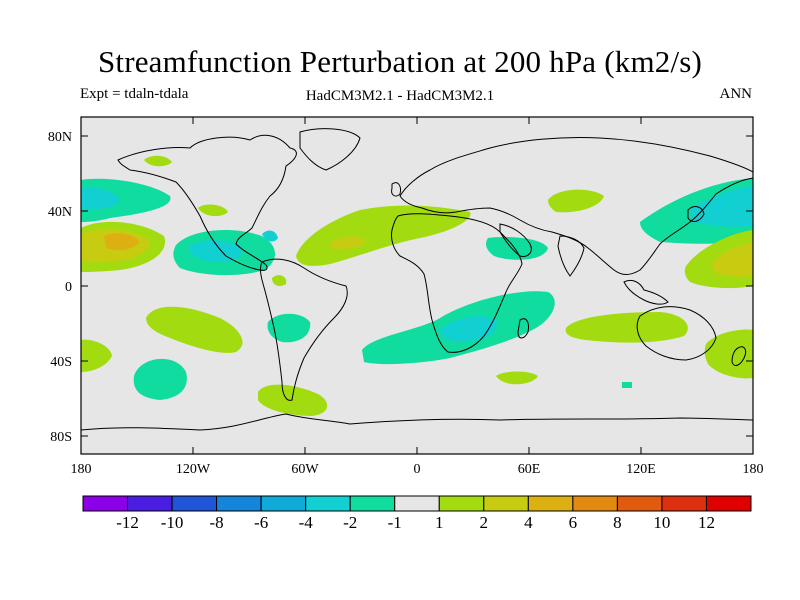 The width and height of the screenshot is (800, 600). Describe the element at coordinates (696, 214) in the screenshot. I see `coast-japan` at that location.